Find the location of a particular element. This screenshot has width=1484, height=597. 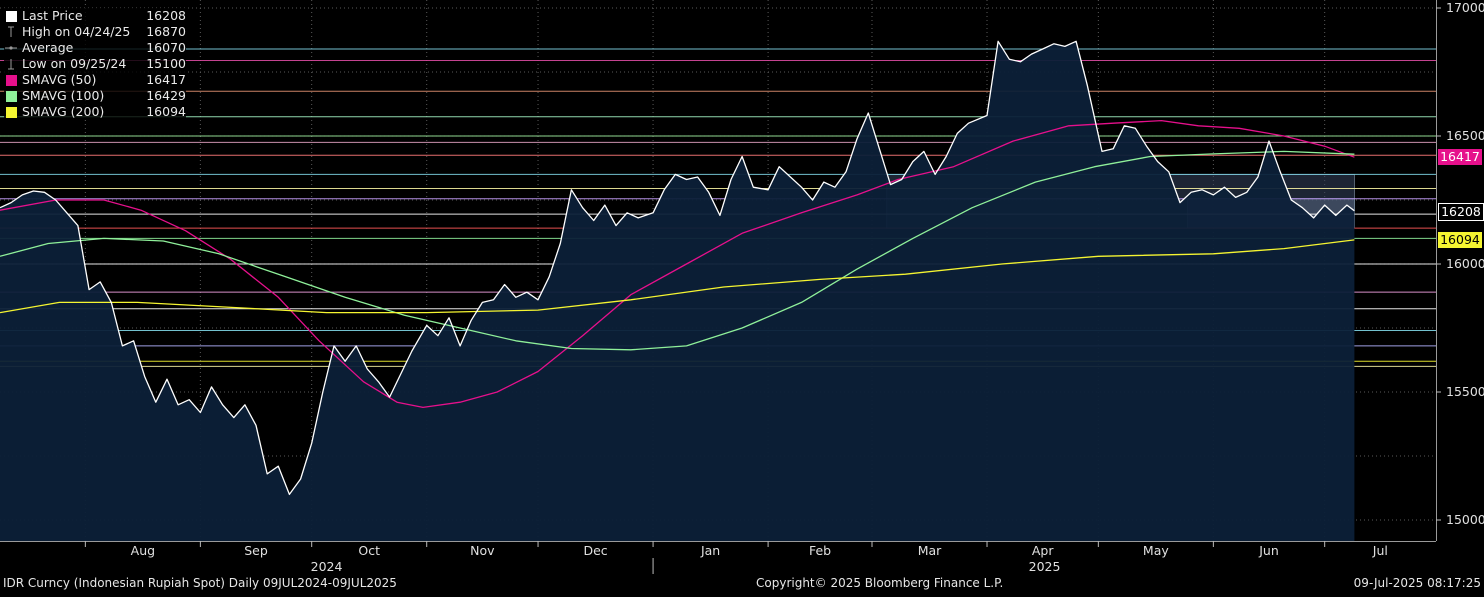

magenta-square is located at coordinates (11, 80).